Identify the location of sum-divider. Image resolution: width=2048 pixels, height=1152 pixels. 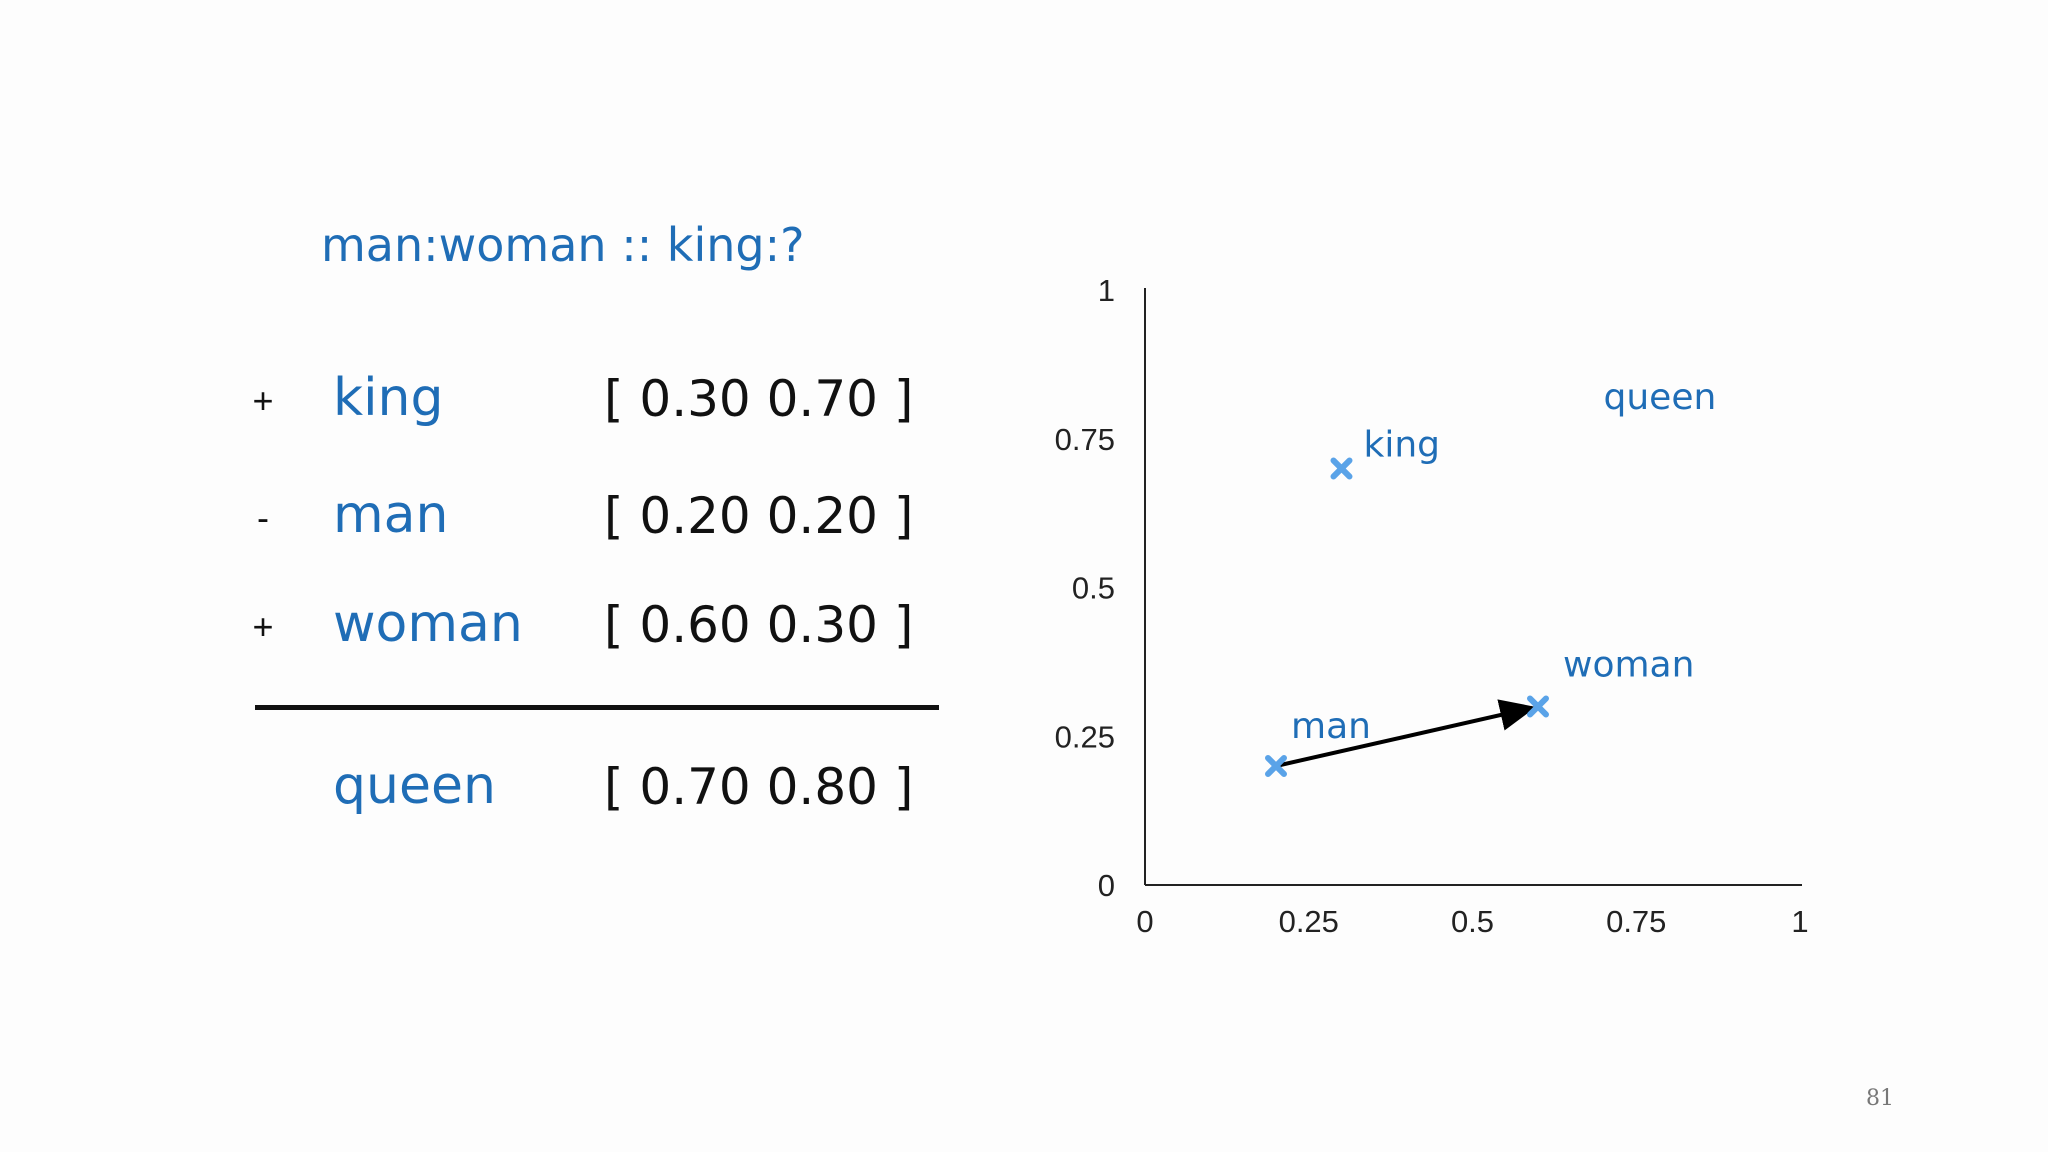
(597, 707).